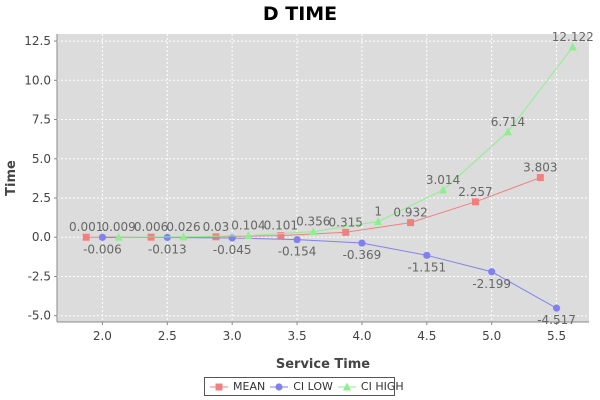 This screenshot has width=600, height=400. Describe the element at coordinates (297, 252) in the screenshot. I see `data-label: -0.154` at that location.